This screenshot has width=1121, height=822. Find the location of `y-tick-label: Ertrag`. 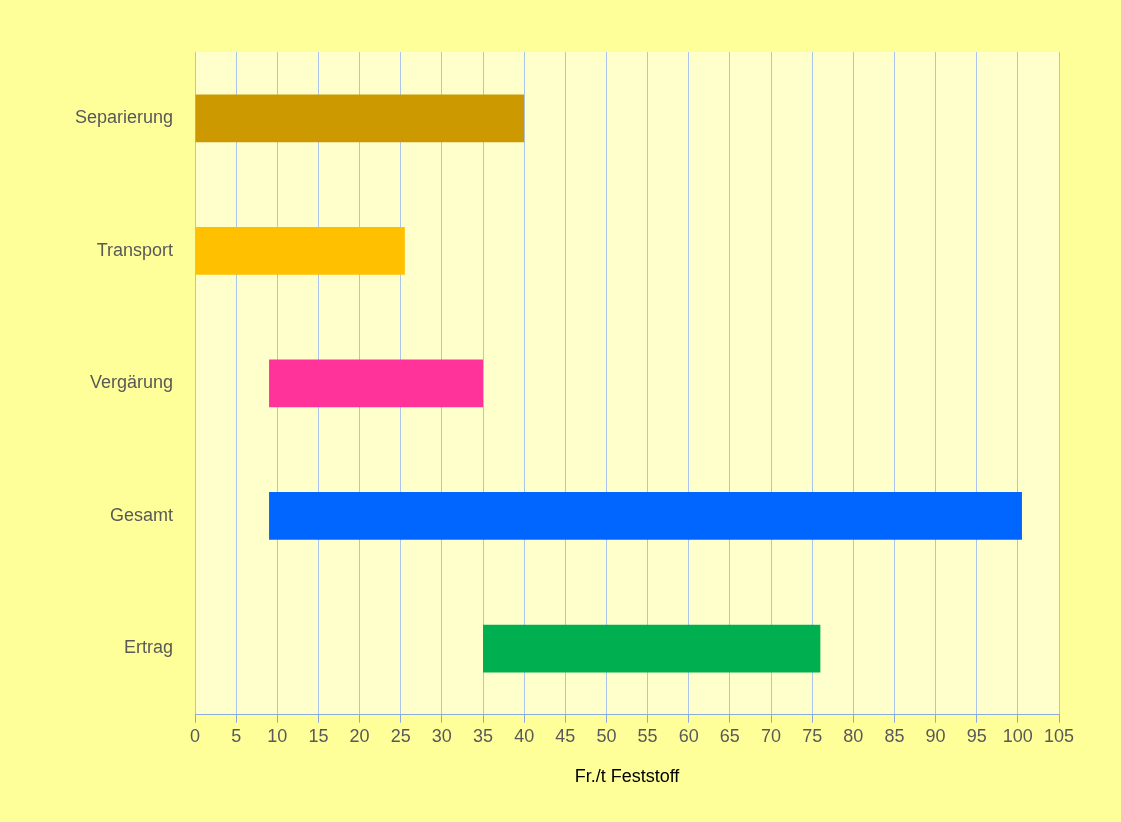

y-tick-label: Ertrag is located at coordinates (148, 647).